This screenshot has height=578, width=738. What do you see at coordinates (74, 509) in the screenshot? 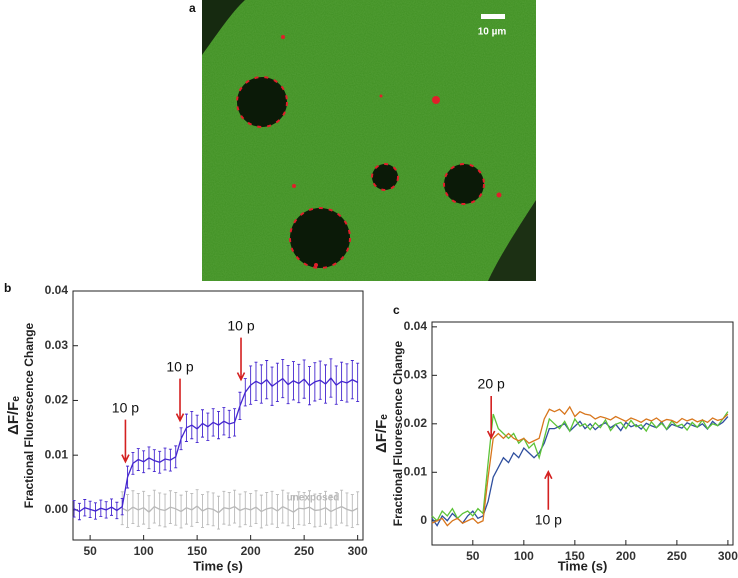
I see `error-bar` at bounding box center [74, 509].